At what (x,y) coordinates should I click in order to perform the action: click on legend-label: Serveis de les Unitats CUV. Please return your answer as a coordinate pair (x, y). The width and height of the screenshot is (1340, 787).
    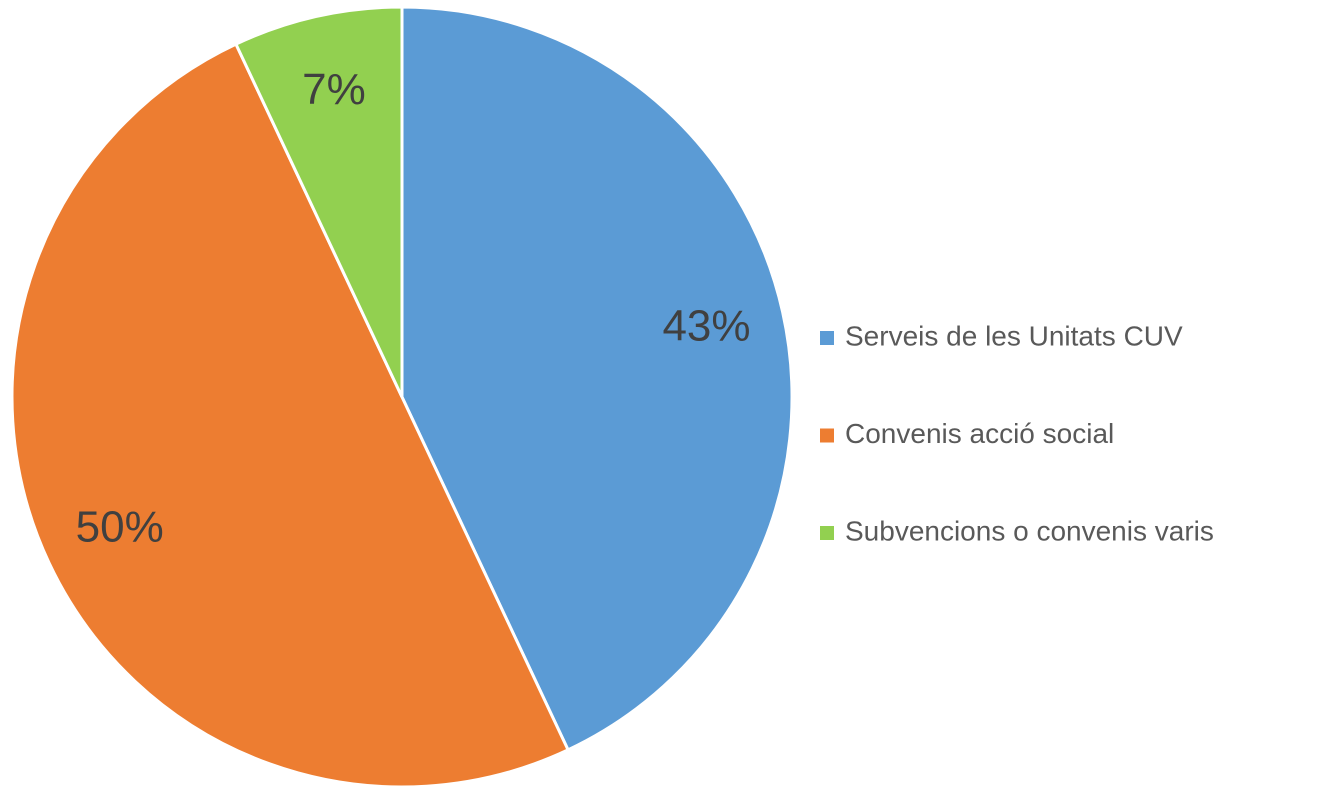
    Looking at the image, I should click on (1014, 335).